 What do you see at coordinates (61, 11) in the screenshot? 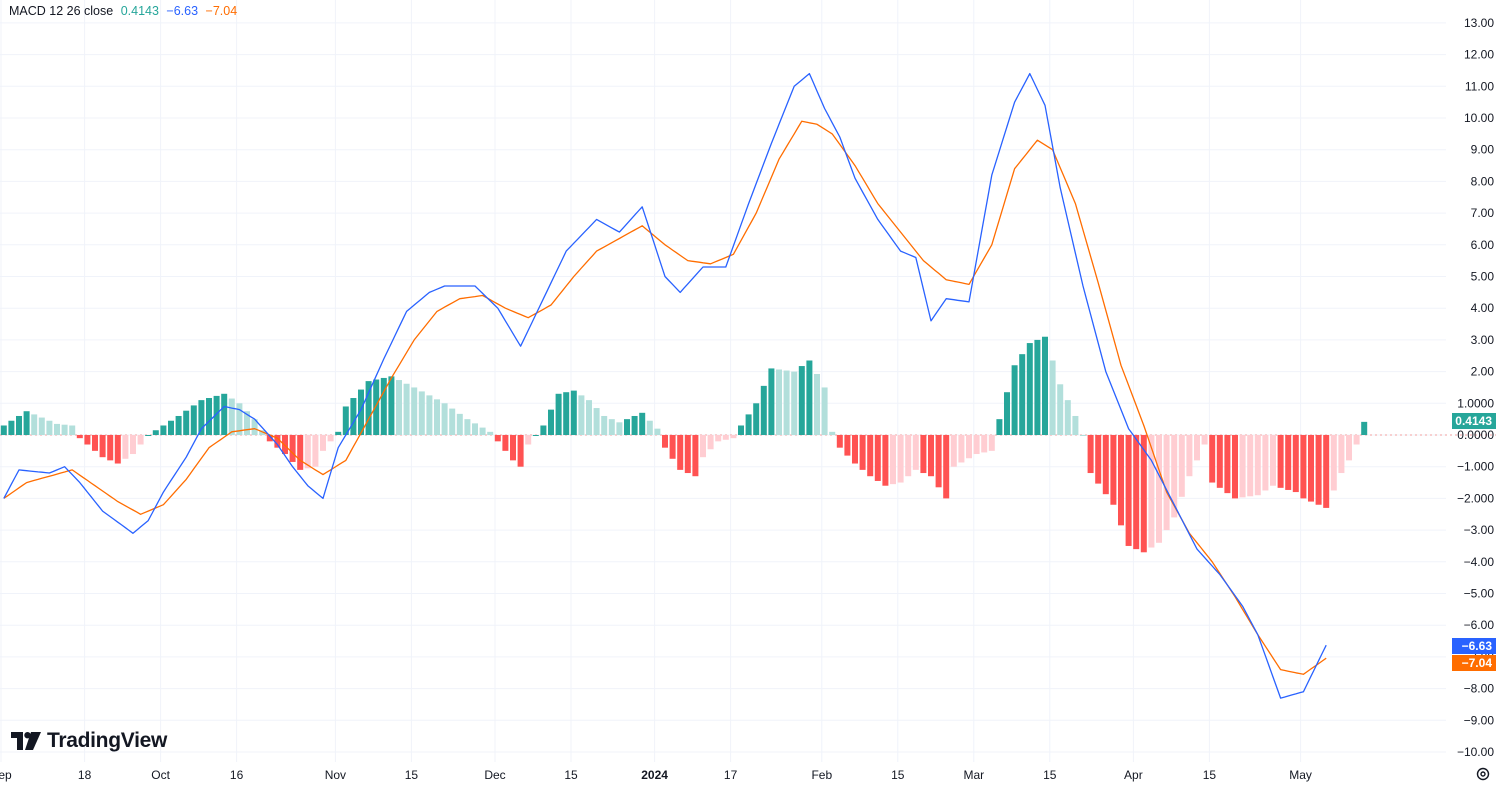
I see `legend-title: MACD 12 26 close` at bounding box center [61, 11].